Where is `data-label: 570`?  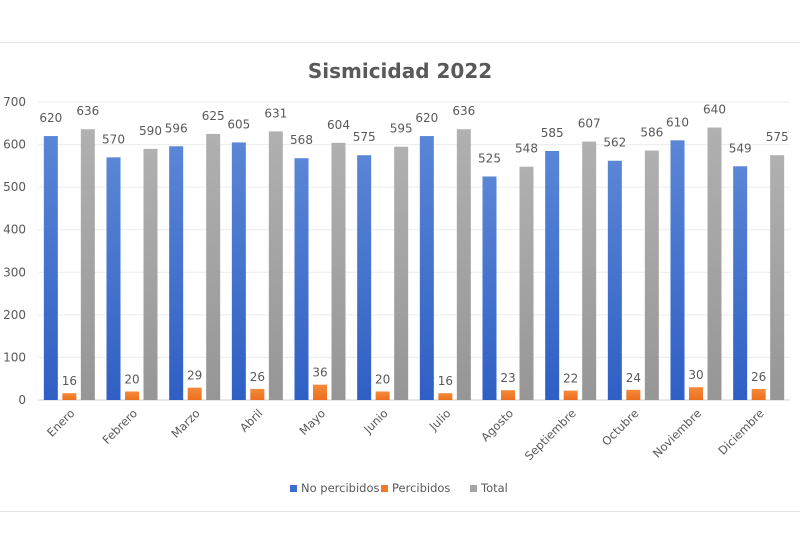 data-label: 570 is located at coordinates (113, 139).